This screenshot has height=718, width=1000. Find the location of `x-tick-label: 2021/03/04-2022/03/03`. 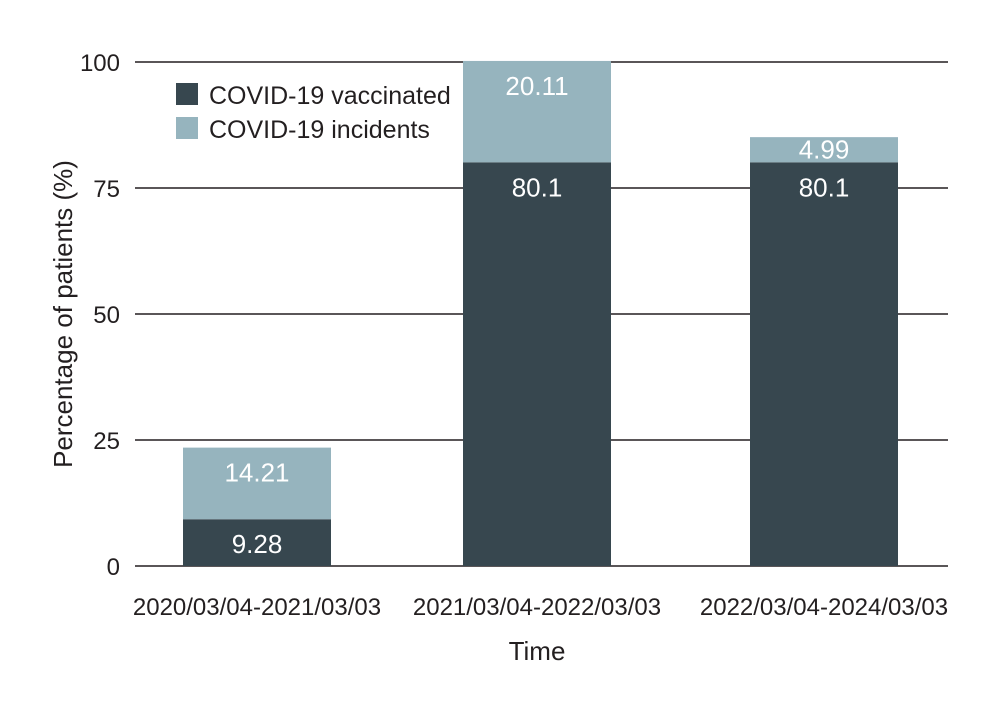

x-tick-label: 2021/03/04-2022/03/03 is located at coordinates (537, 607).